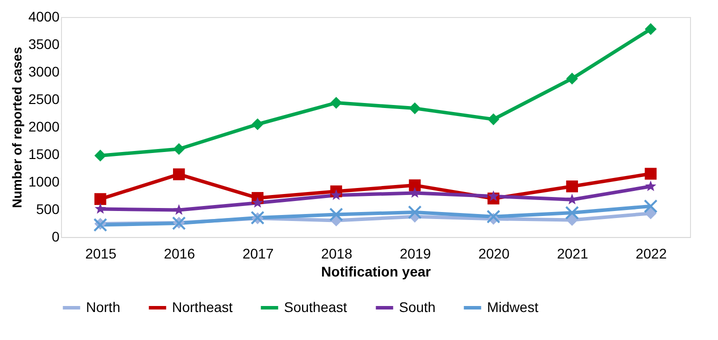  I want to click on y-tick-label: 2500, so click(44, 99).